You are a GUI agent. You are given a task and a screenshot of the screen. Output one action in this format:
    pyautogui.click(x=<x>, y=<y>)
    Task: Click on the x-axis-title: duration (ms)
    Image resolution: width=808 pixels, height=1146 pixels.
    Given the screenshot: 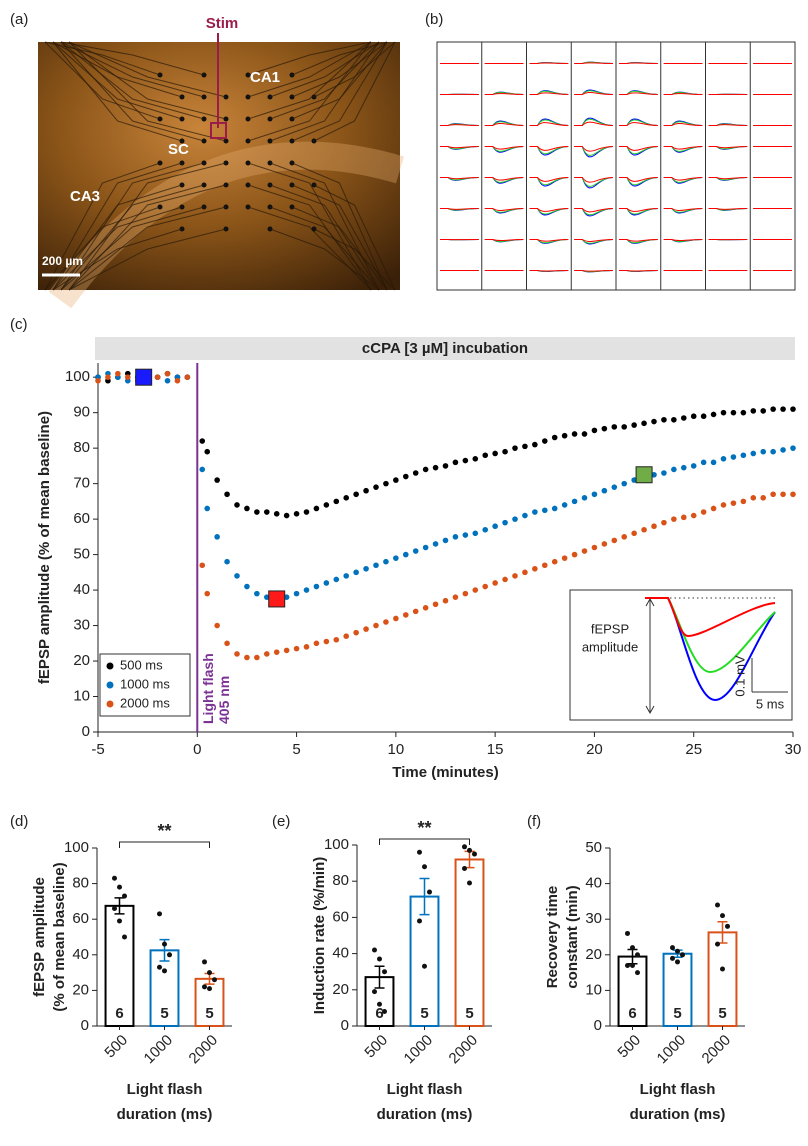 What is the action you would take?
    pyautogui.click(x=425, y=1114)
    